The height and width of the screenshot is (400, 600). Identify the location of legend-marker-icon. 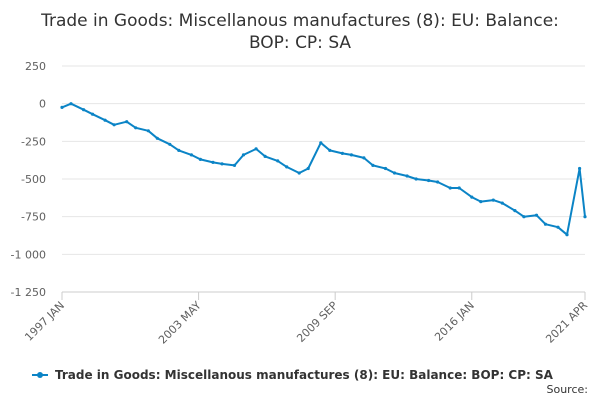
(40, 375).